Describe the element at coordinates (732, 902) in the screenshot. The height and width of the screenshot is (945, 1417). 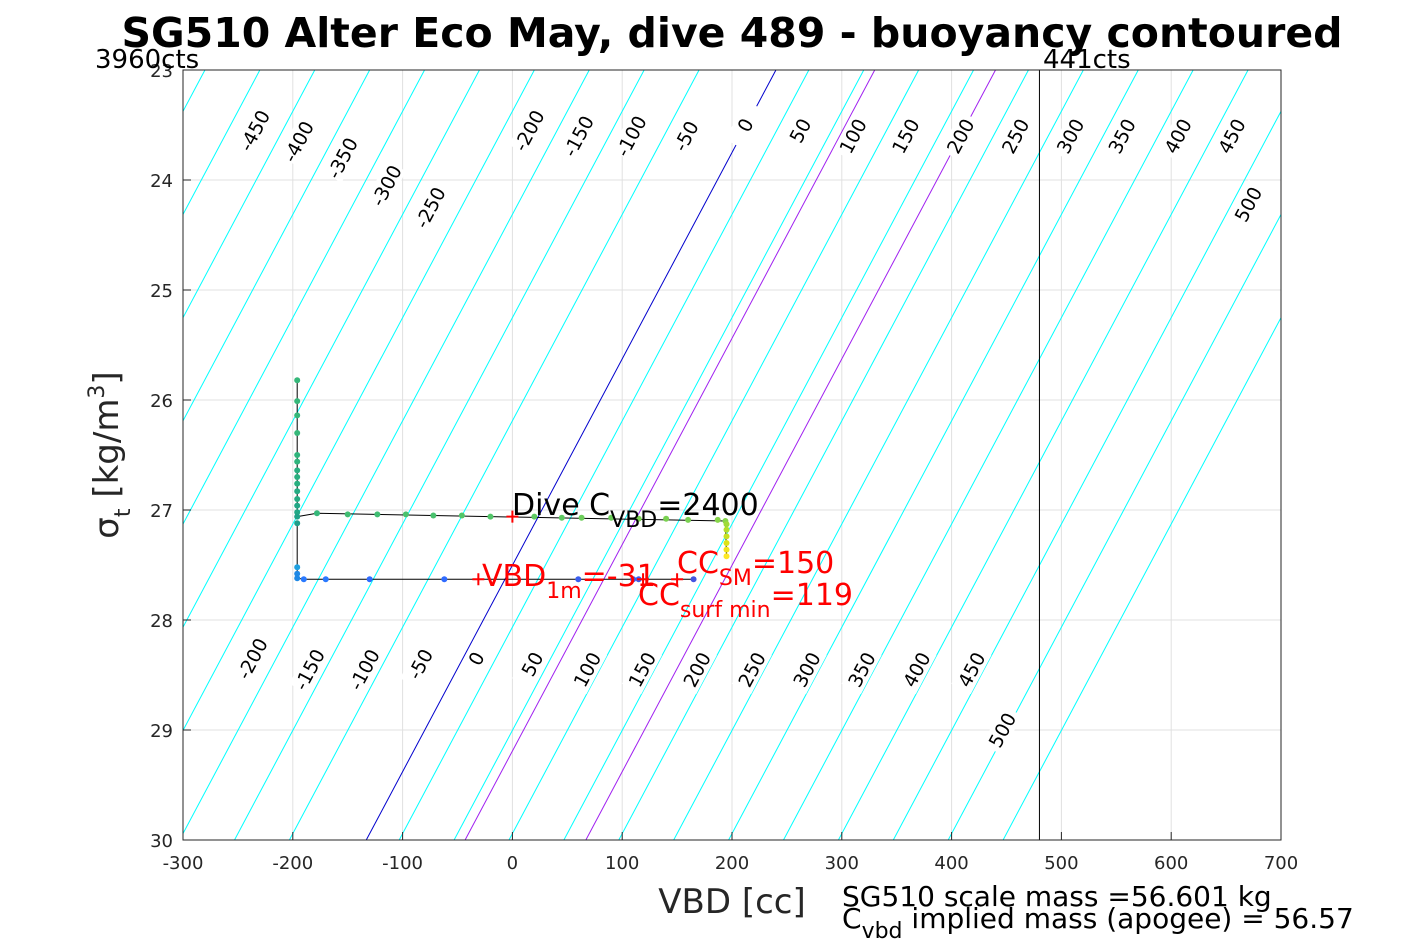
I see `x-axis-label: VBD [cc]` at that location.